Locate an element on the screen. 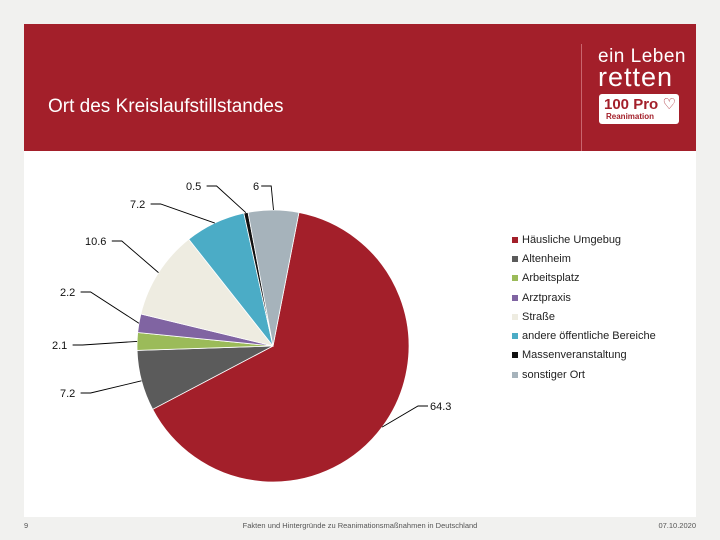 This screenshot has height=540, width=720. legend-label: andere öffentliche Bereiche is located at coordinates (589, 336).